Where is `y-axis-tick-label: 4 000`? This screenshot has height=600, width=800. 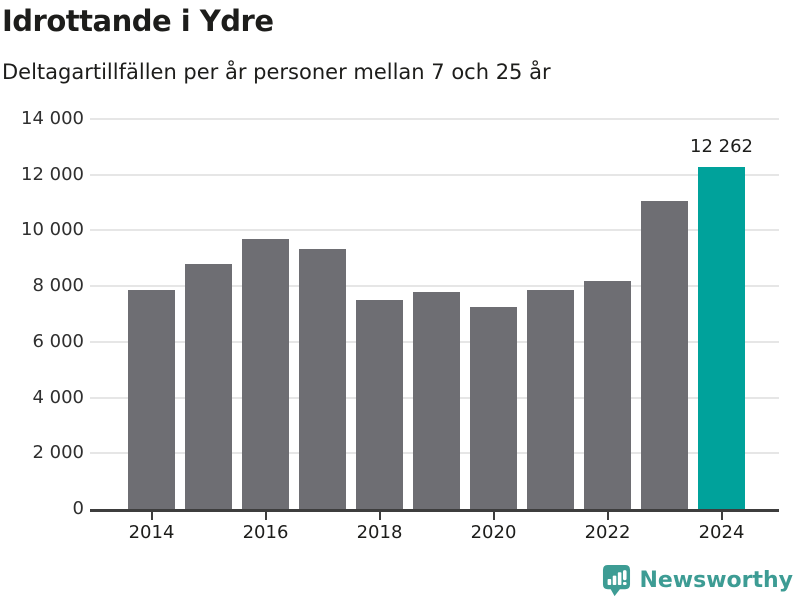
y-axis-tick-label: 4 000 is located at coordinates (58, 397).